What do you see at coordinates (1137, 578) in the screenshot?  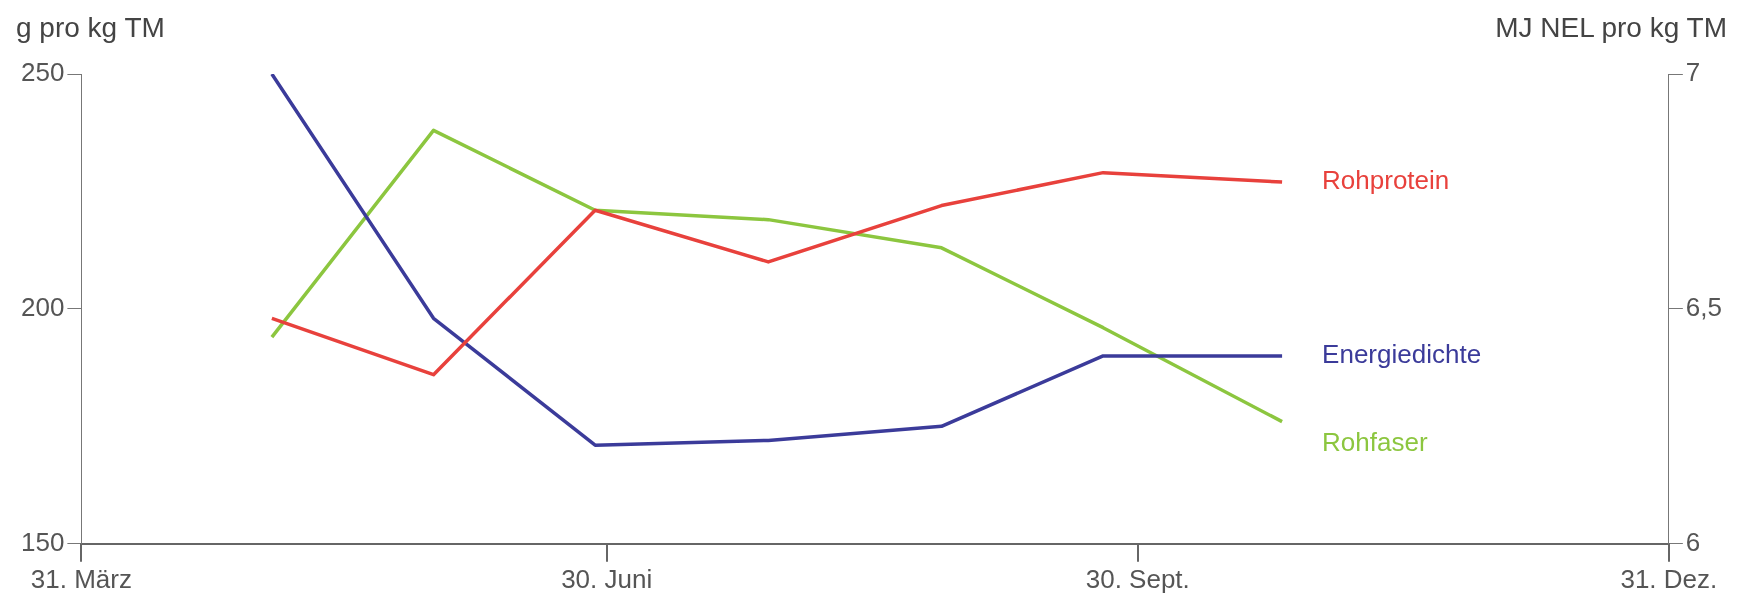 I see `x-tick-label: 30. Sept.` at bounding box center [1137, 578].